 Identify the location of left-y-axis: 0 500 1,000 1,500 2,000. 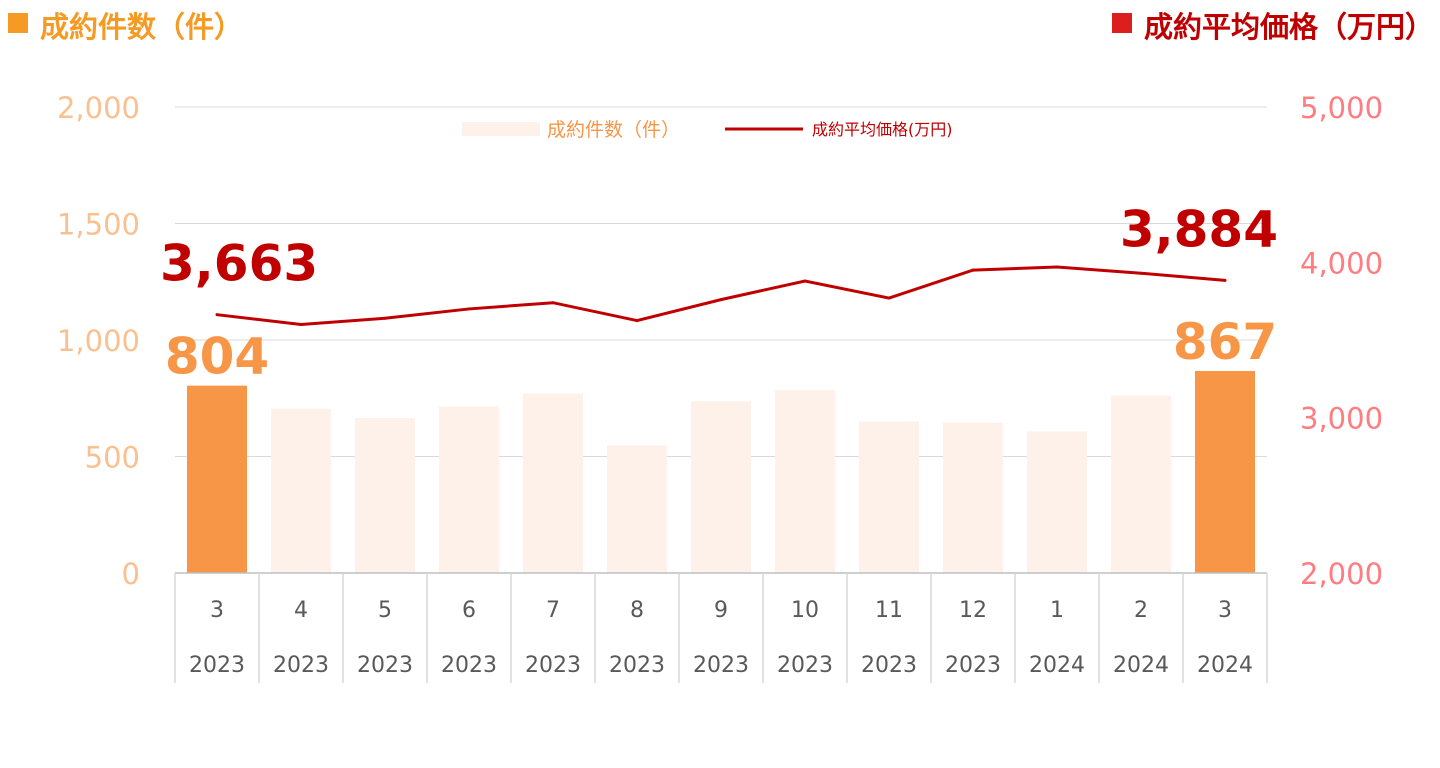
(98, 341).